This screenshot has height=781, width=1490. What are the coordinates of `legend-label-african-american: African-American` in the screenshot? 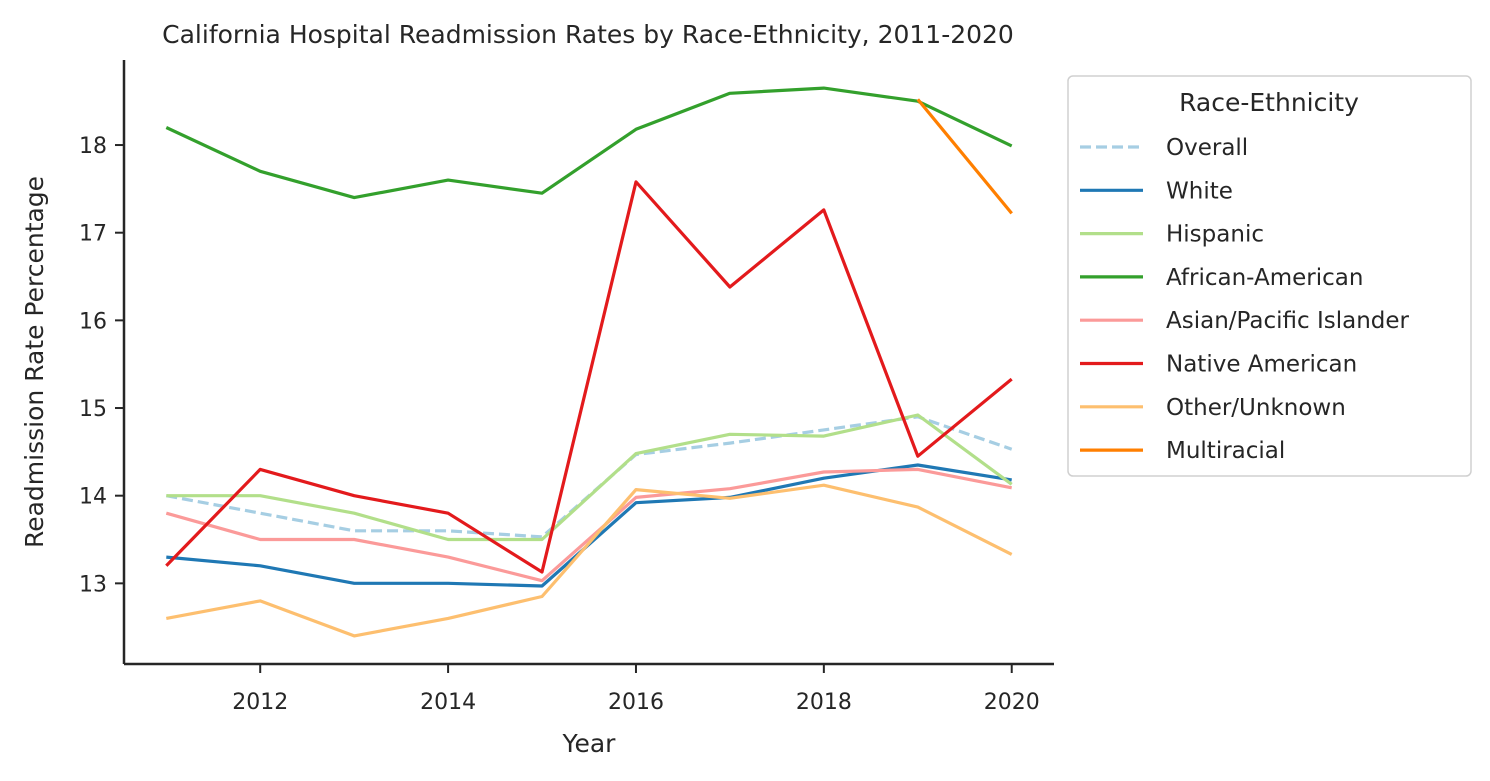 It's located at (1264, 278).